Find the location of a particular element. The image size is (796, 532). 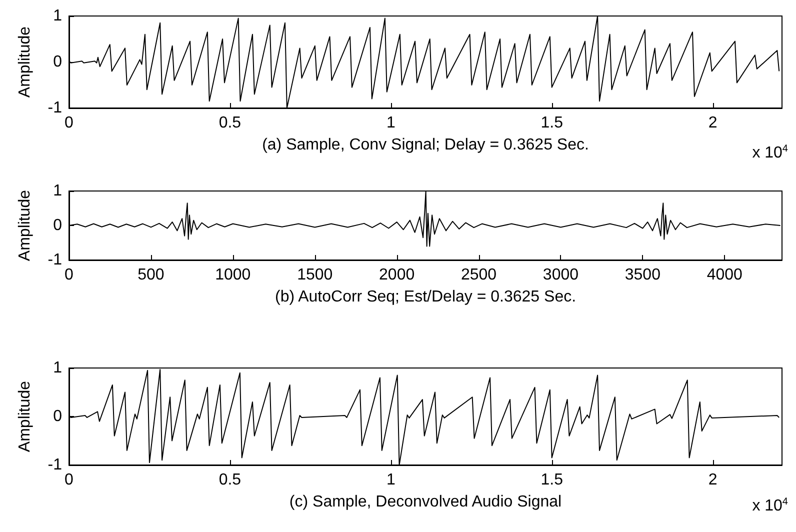

x-tick-label: 3000 is located at coordinates (560, 275).